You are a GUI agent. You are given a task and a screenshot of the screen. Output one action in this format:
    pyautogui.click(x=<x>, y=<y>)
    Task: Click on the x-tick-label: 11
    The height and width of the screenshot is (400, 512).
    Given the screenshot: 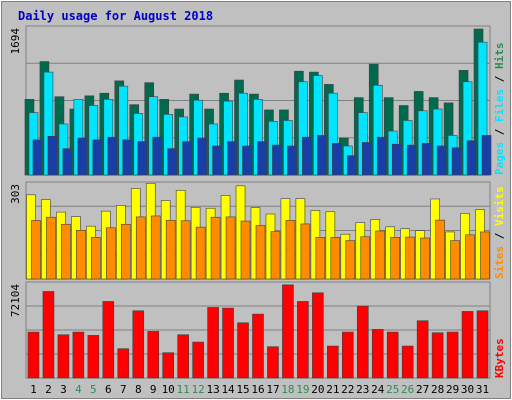 What is the action you would take?
    pyautogui.click(x=183, y=389)
    